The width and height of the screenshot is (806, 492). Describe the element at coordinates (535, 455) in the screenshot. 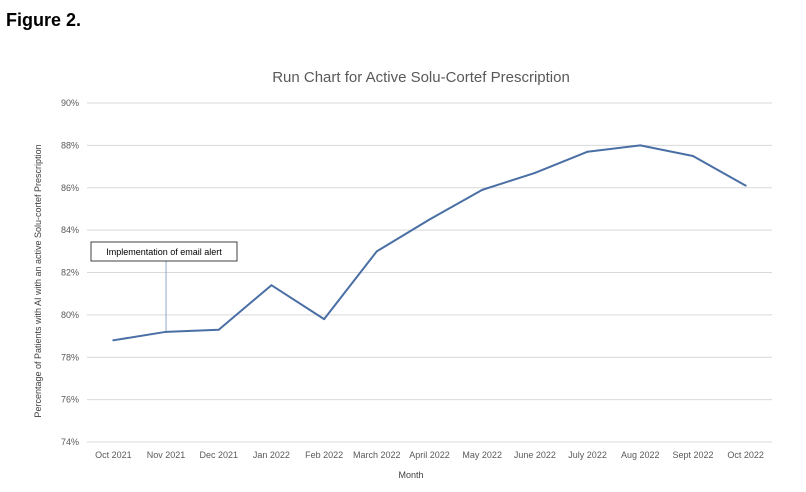

I see `x-tick-label: June 2022` at that location.